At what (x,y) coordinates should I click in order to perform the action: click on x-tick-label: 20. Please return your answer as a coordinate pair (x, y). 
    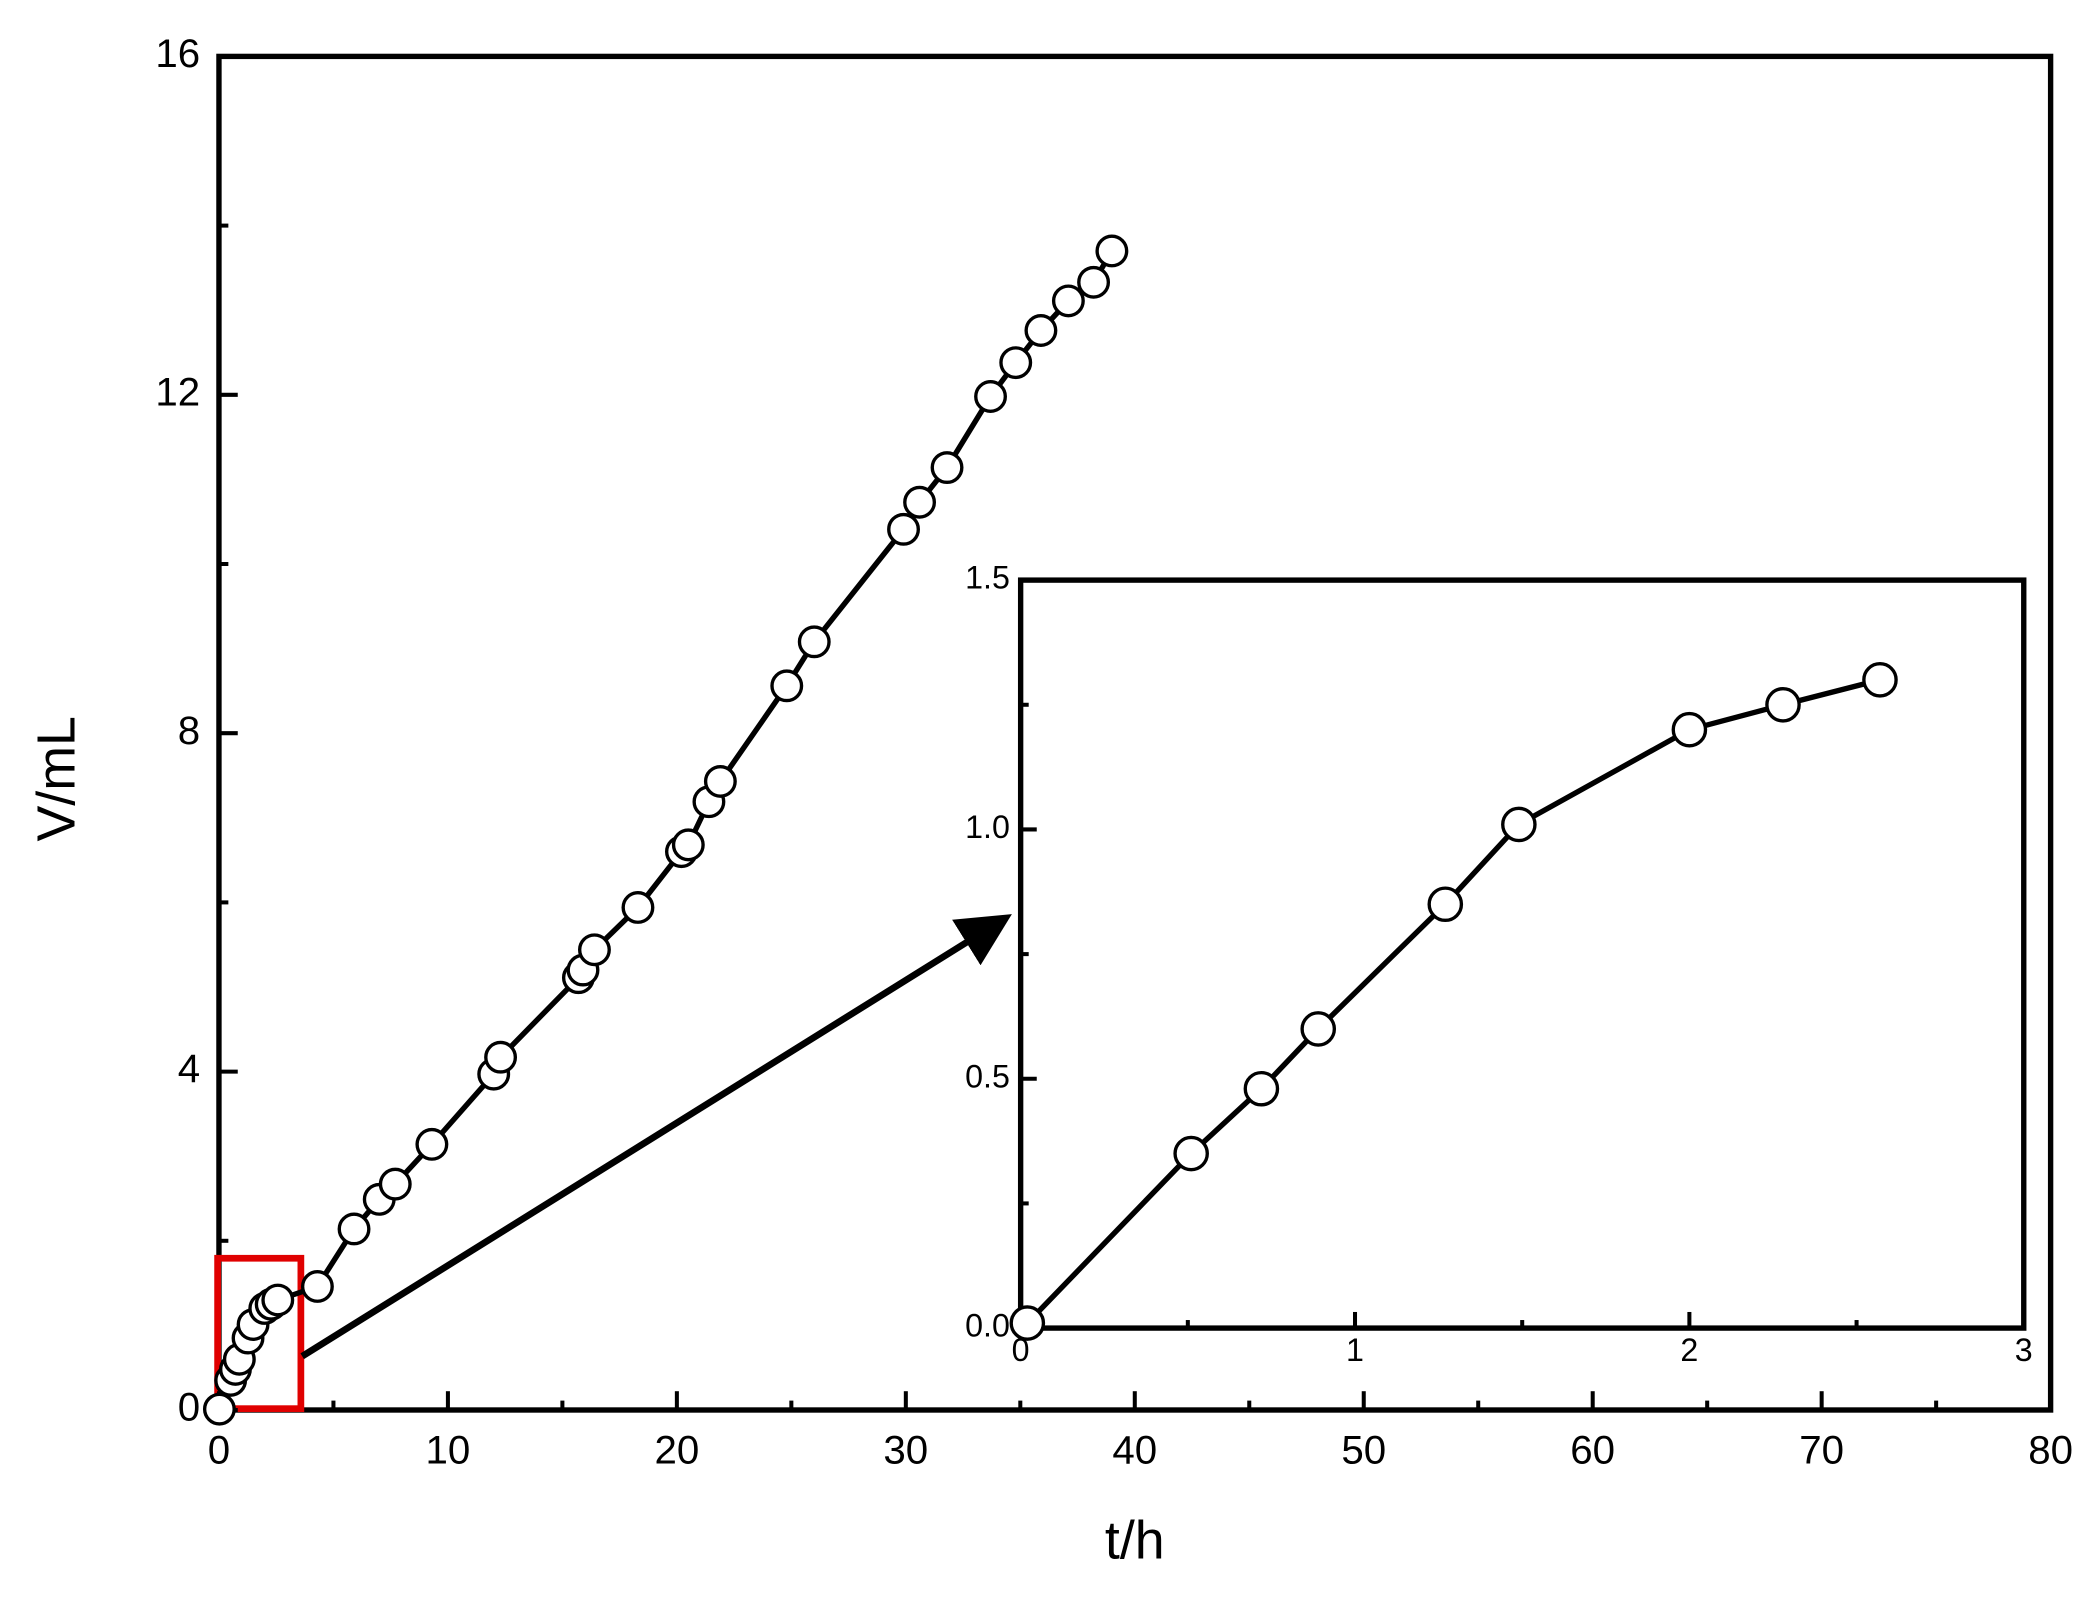
    Looking at the image, I should click on (676, 1450).